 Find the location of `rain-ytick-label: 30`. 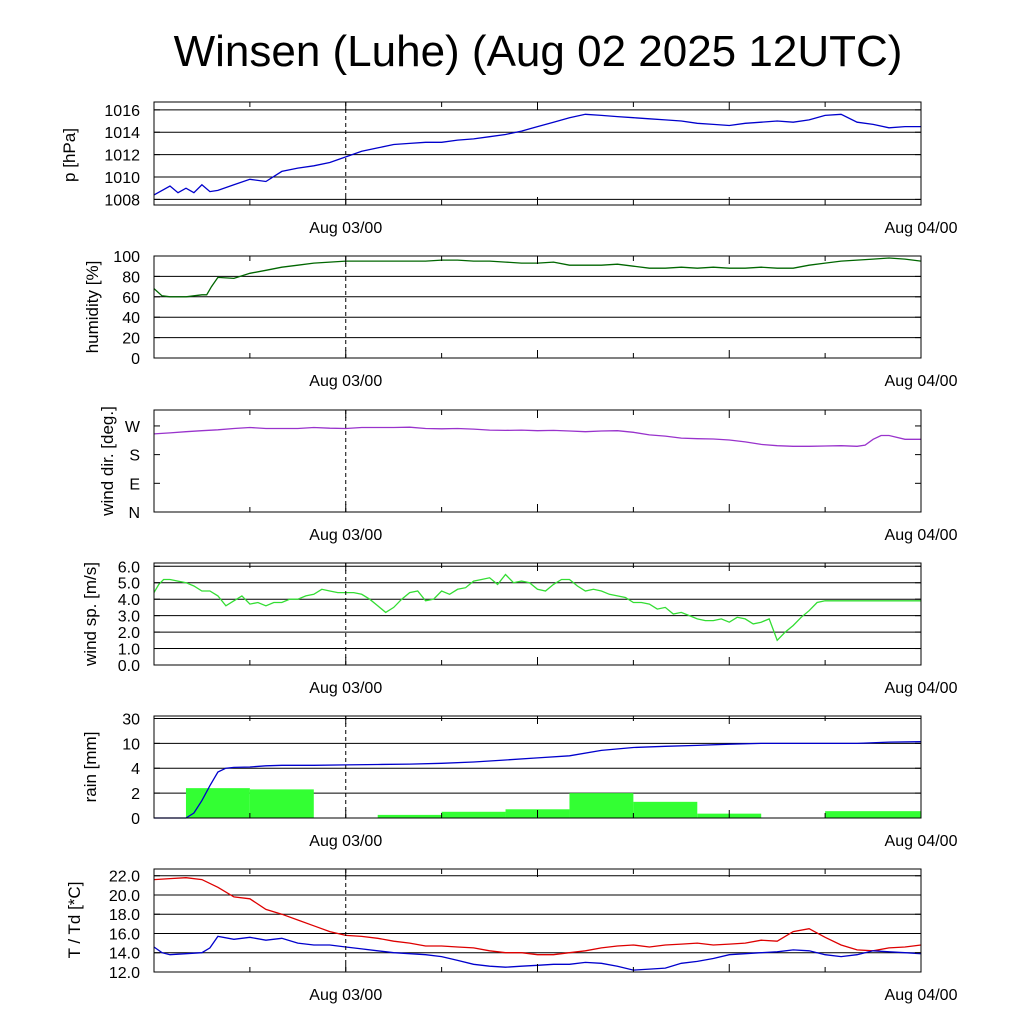

rain-ytick-label: 30 is located at coordinates (131, 719).